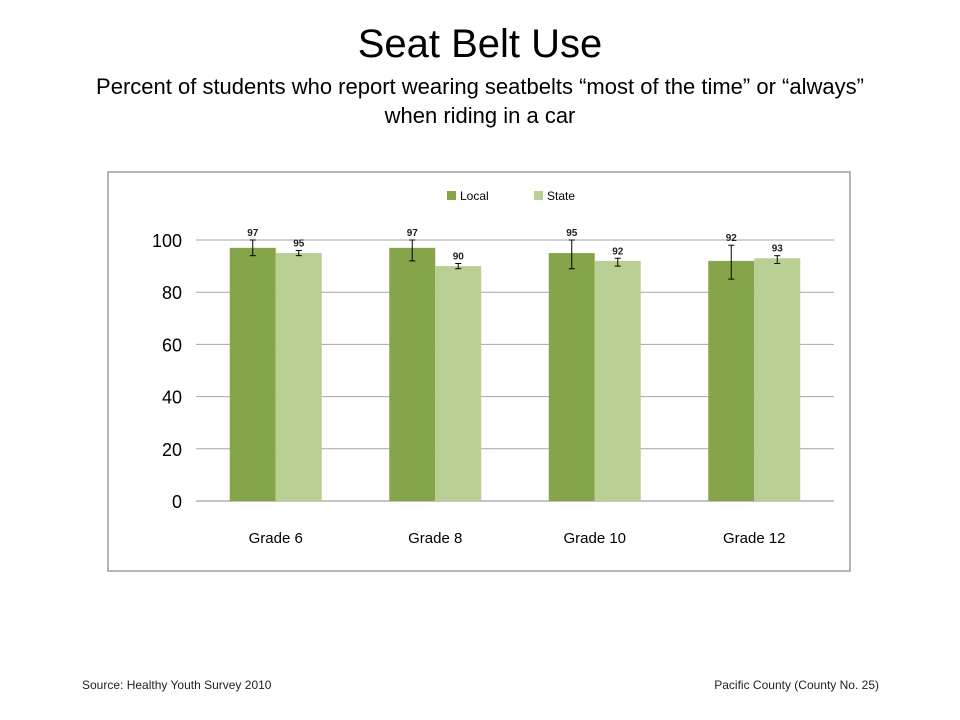  Describe the element at coordinates (276, 538) in the screenshot. I see `x-tick-label: Grade 6` at that location.